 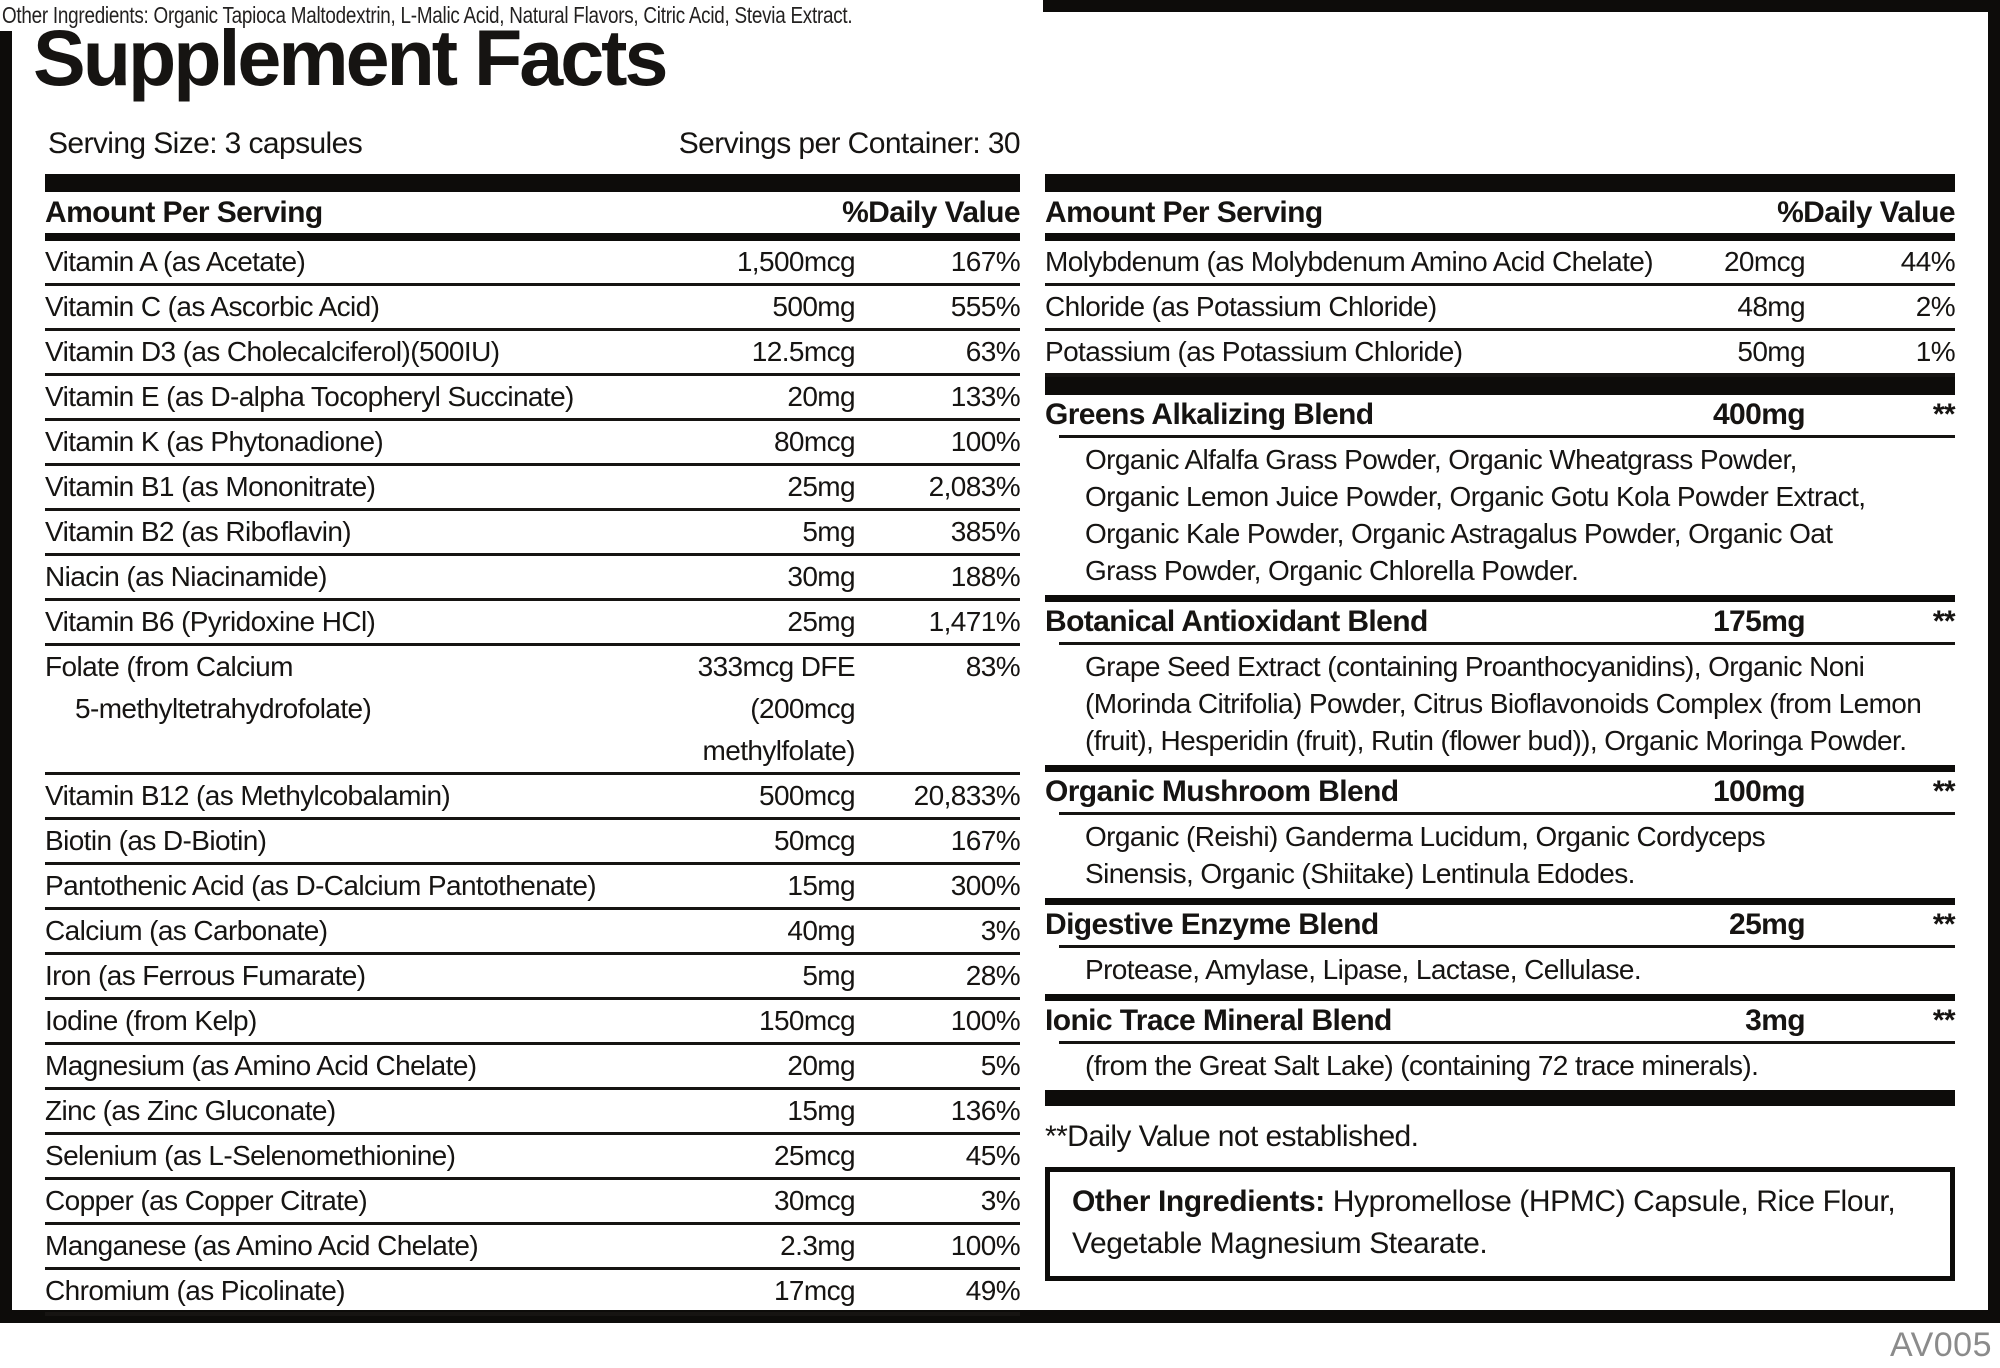 What do you see at coordinates (985, 1110) in the screenshot?
I see `nutrient-daily-value: 136%` at bounding box center [985, 1110].